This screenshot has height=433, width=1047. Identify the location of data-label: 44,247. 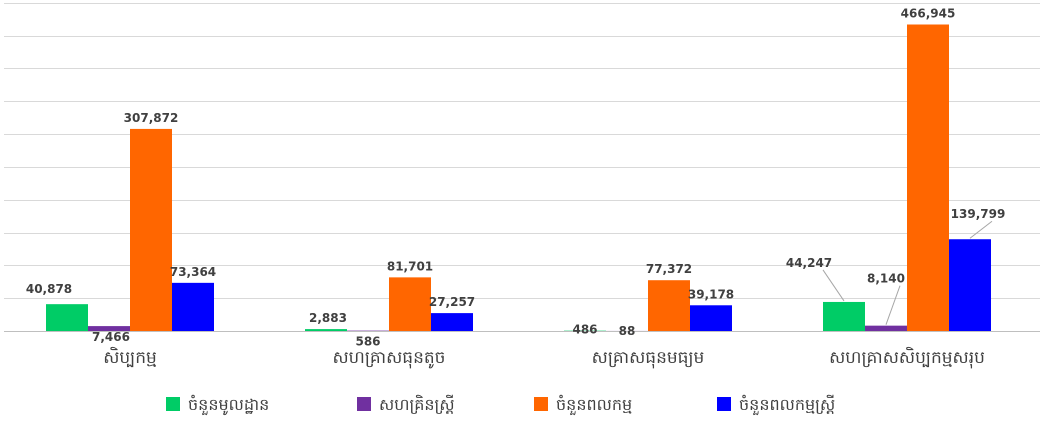
(809, 263).